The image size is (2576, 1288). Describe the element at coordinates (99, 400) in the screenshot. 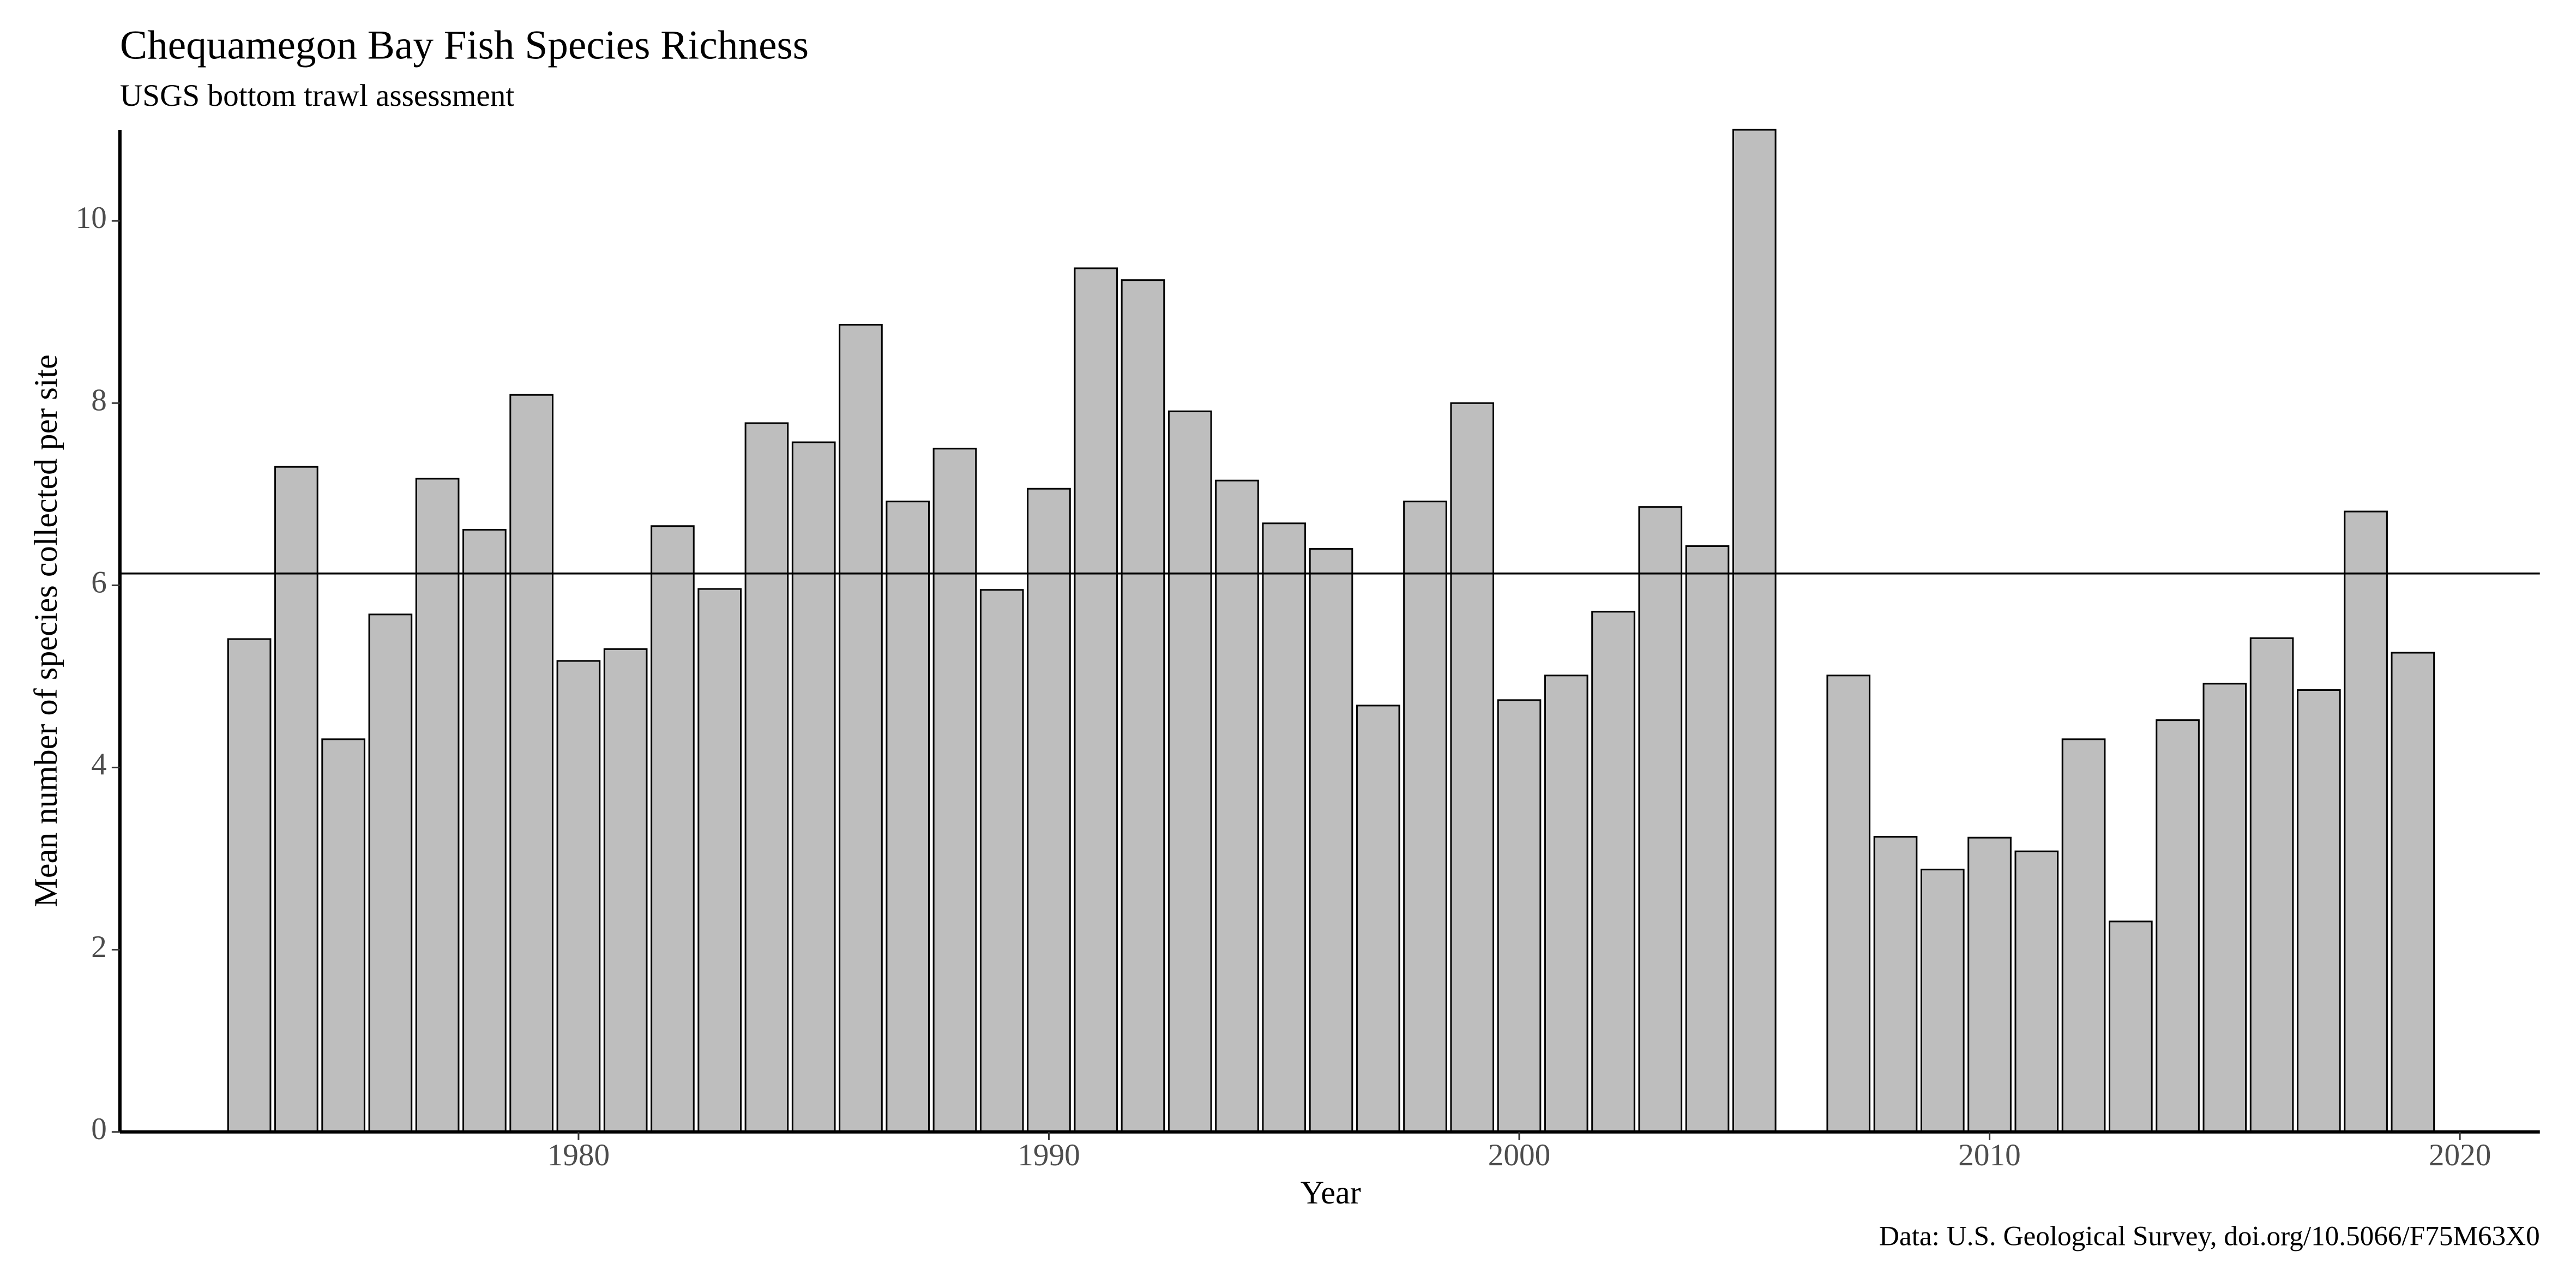

I see `y-tick-label: 8` at that location.